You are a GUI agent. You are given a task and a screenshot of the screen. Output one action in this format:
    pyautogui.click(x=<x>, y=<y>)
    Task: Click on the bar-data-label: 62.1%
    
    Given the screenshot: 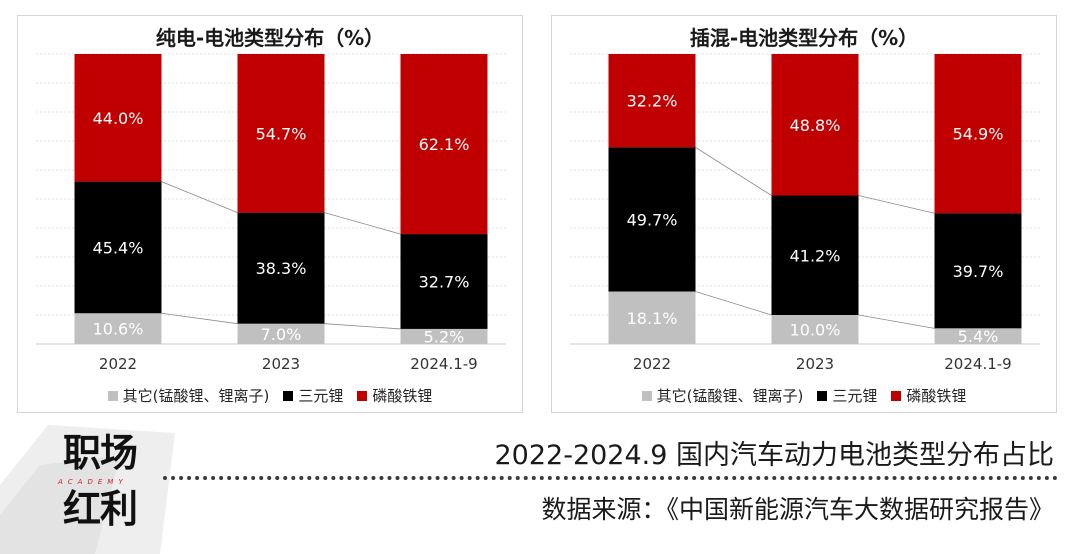 What is the action you would take?
    pyautogui.click(x=444, y=144)
    